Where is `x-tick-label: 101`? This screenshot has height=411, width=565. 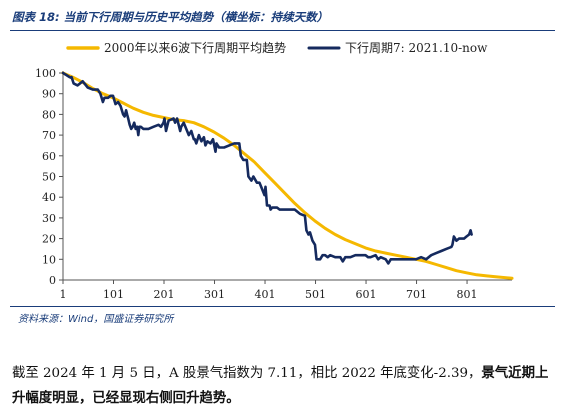
x-tick-label: 101 is located at coordinates (113, 294).